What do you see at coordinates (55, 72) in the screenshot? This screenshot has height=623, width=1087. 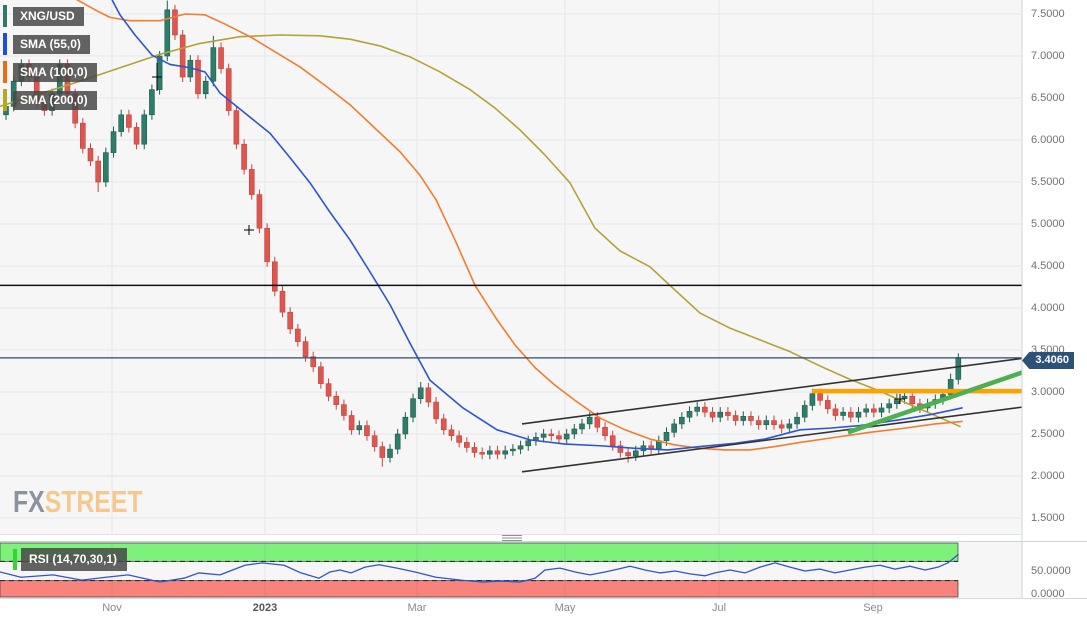 I see `sma100-label: SMA (100,0)` at bounding box center [55, 72].